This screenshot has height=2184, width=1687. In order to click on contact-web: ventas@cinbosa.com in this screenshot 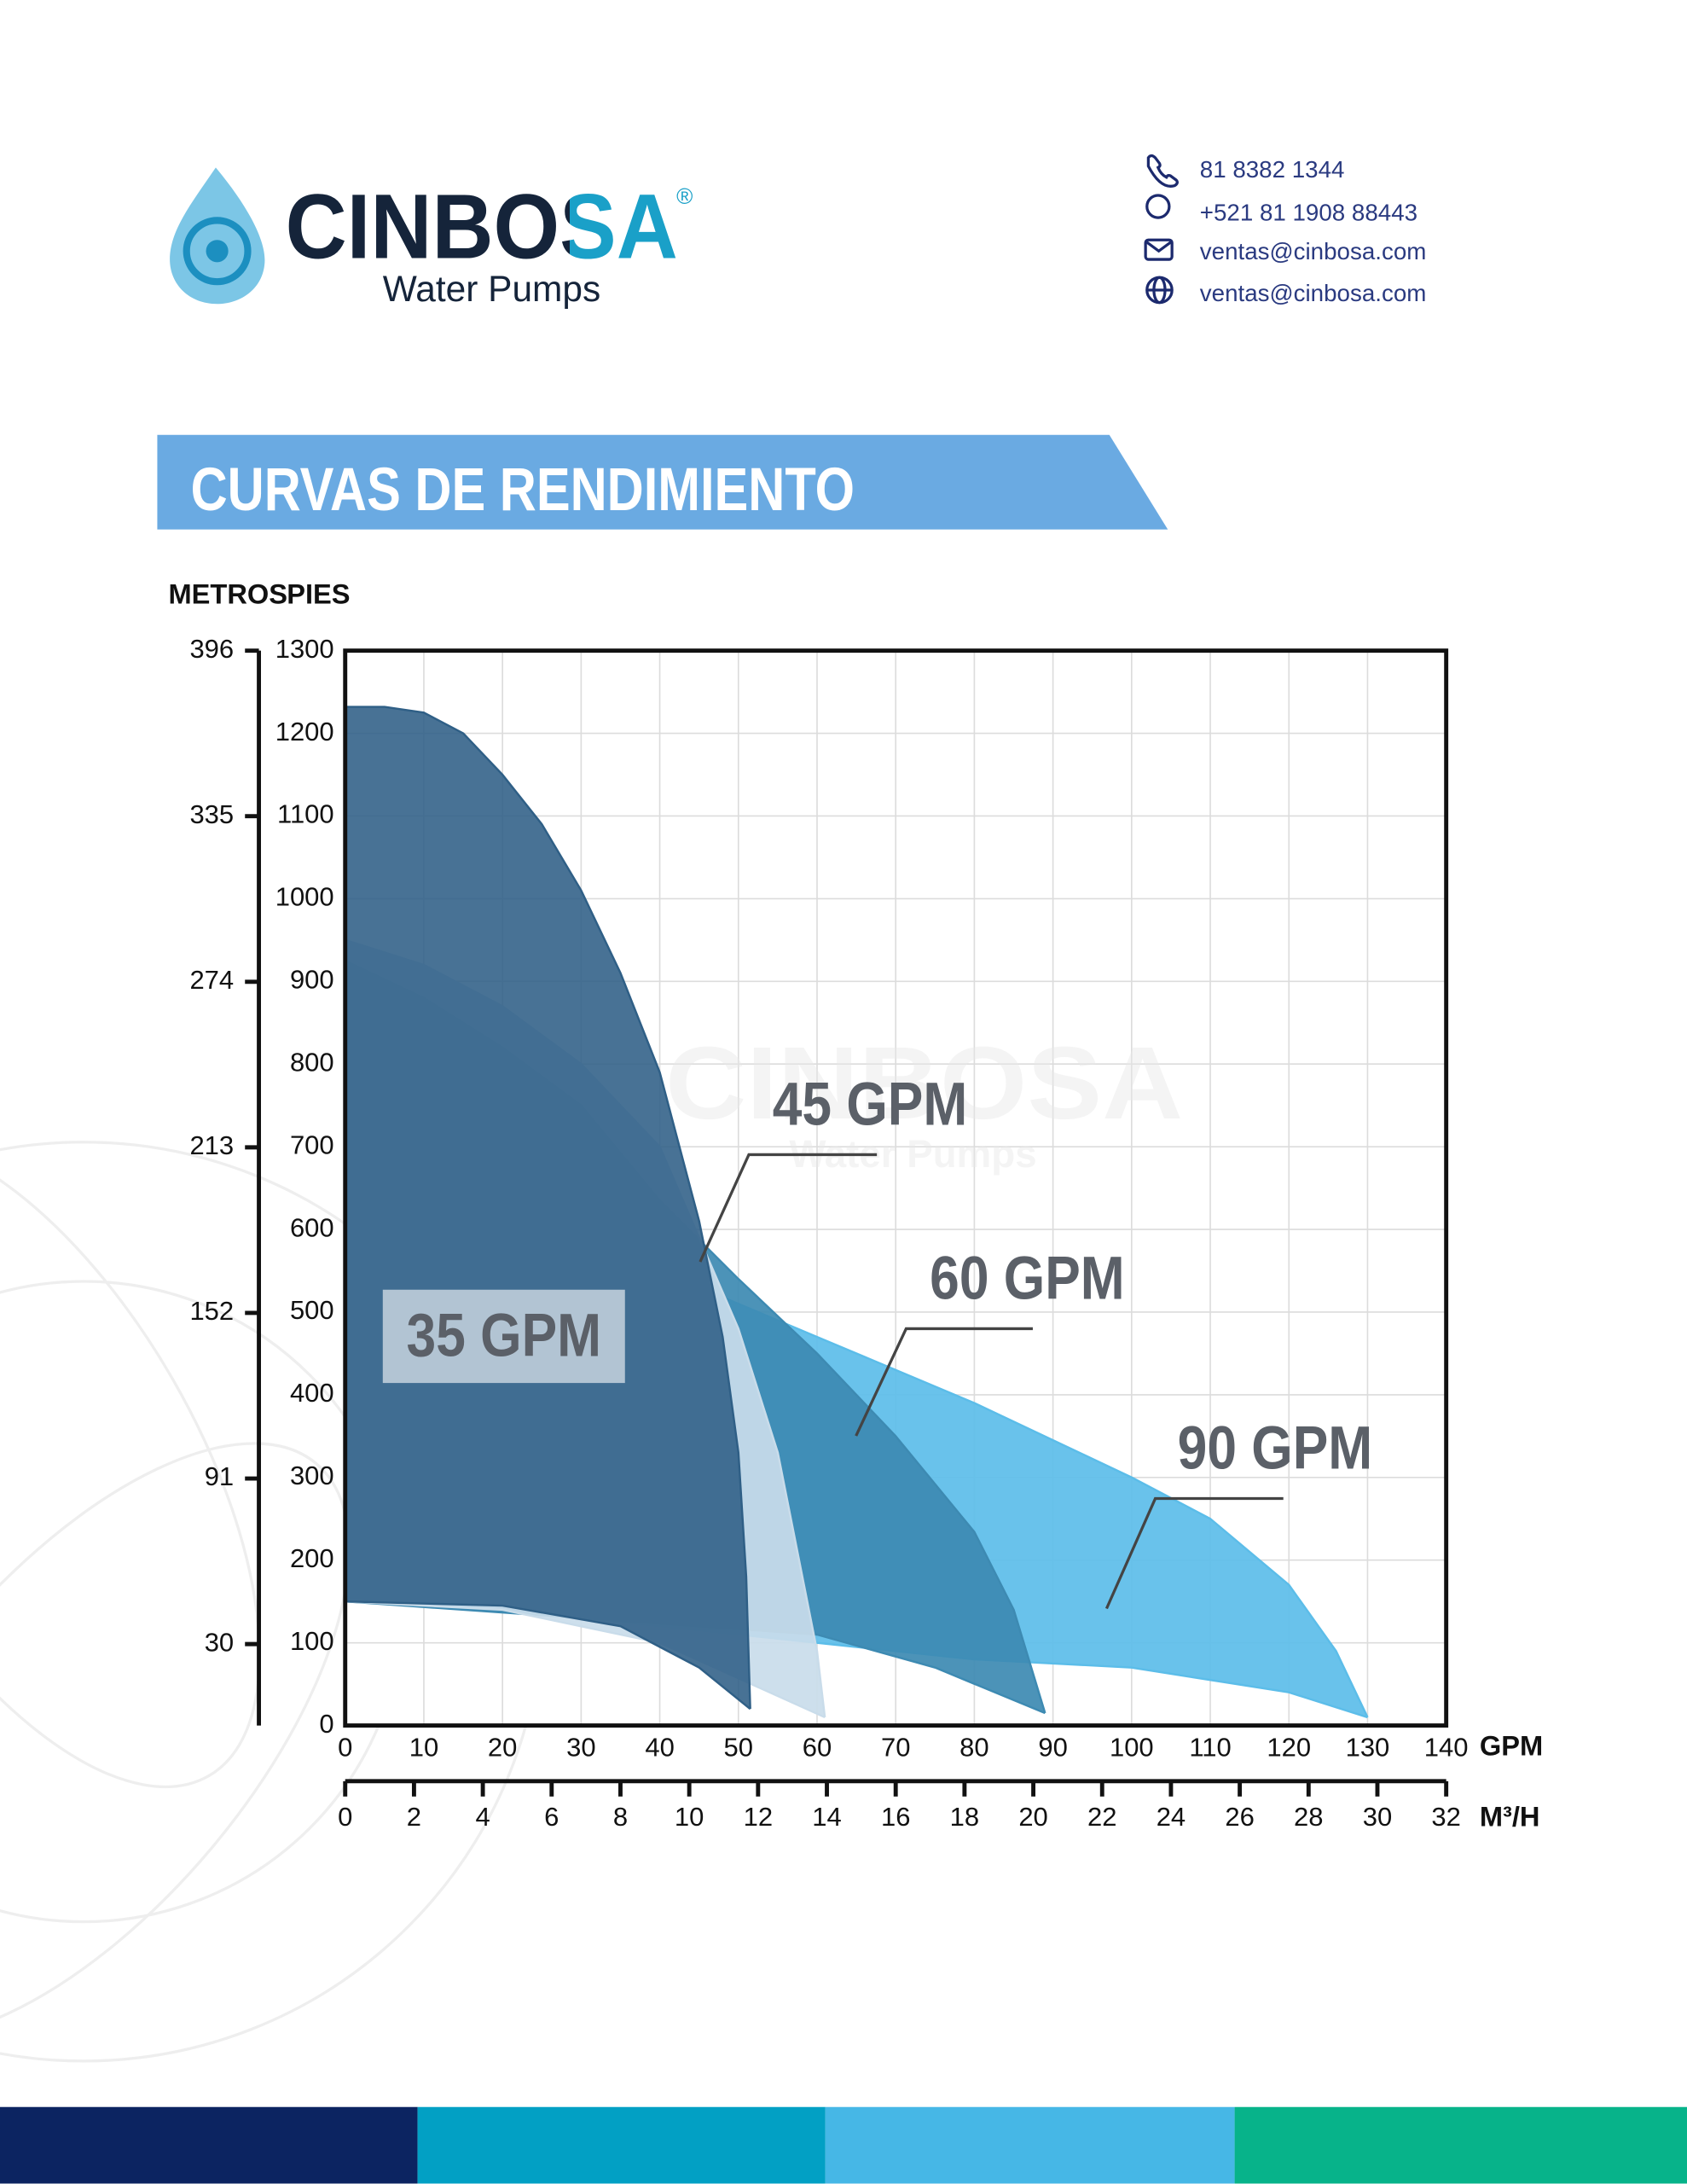, I will do `click(1313, 293)`.